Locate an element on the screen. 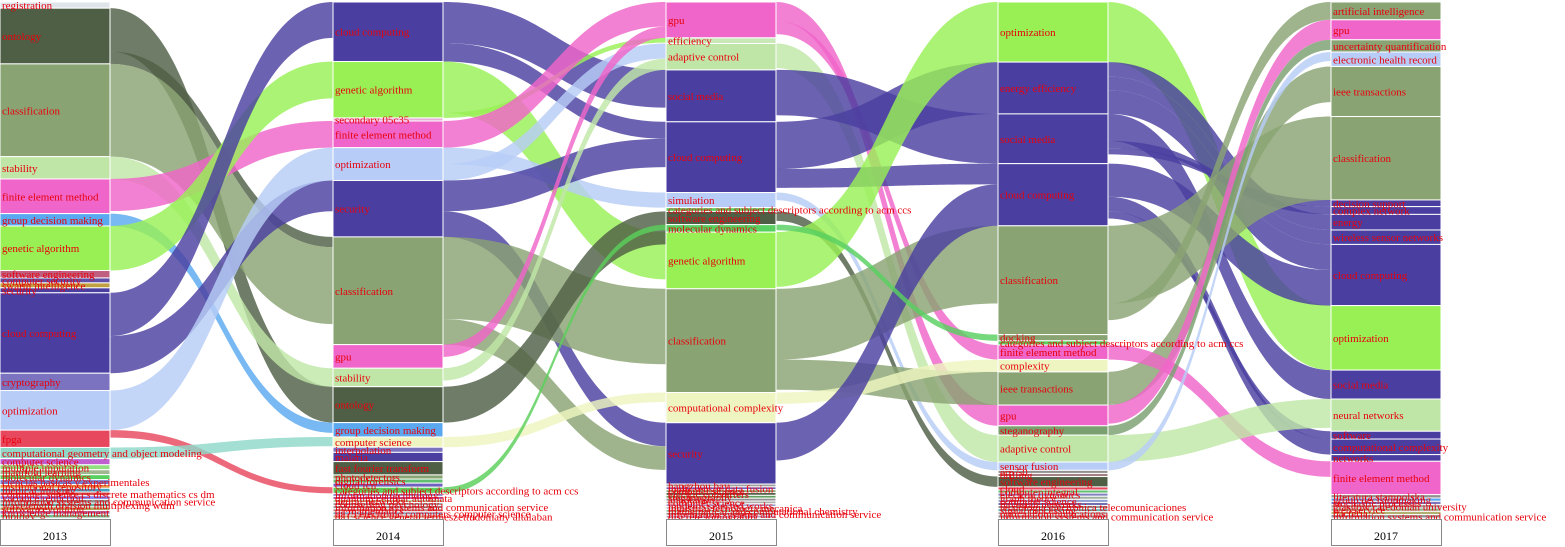  node-label: multiple imputation is located at coordinates (46, 468).